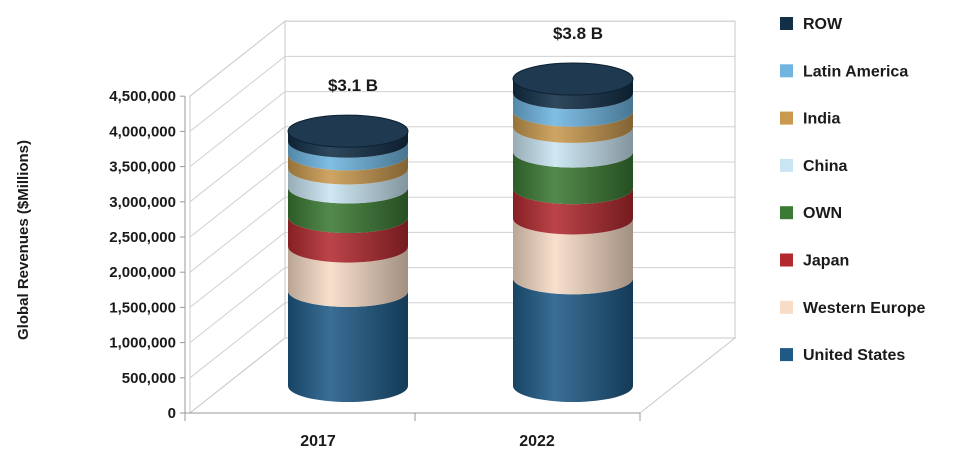 The height and width of the screenshot is (459, 961). What do you see at coordinates (353, 85) in the screenshot?
I see `data-label-total: $3.1 B` at bounding box center [353, 85].